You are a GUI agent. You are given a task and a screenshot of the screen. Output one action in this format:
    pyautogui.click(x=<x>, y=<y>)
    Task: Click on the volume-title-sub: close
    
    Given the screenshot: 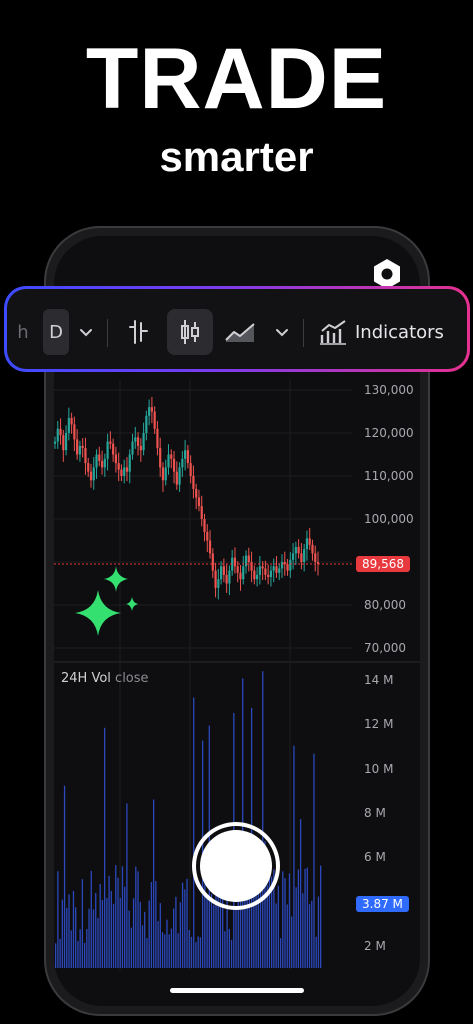 What is the action you would take?
    pyautogui.click(x=132, y=678)
    